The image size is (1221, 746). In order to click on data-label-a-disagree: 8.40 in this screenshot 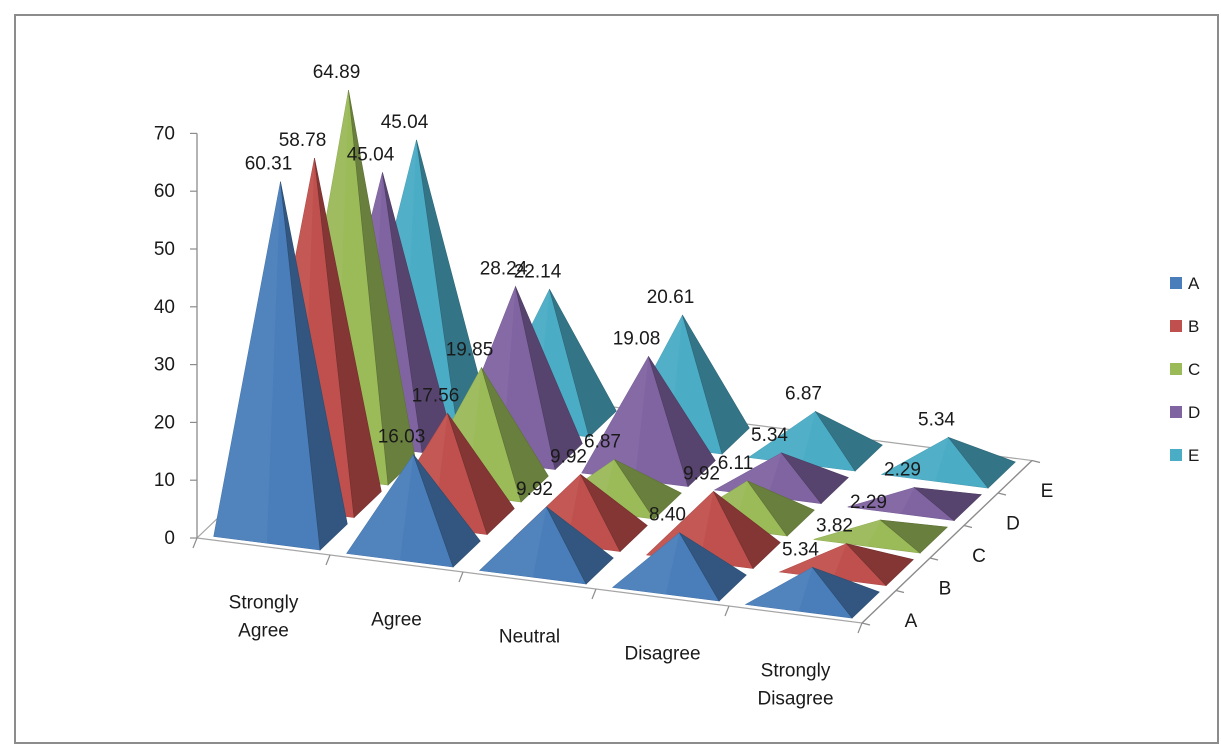, I will do `click(667, 515)`.